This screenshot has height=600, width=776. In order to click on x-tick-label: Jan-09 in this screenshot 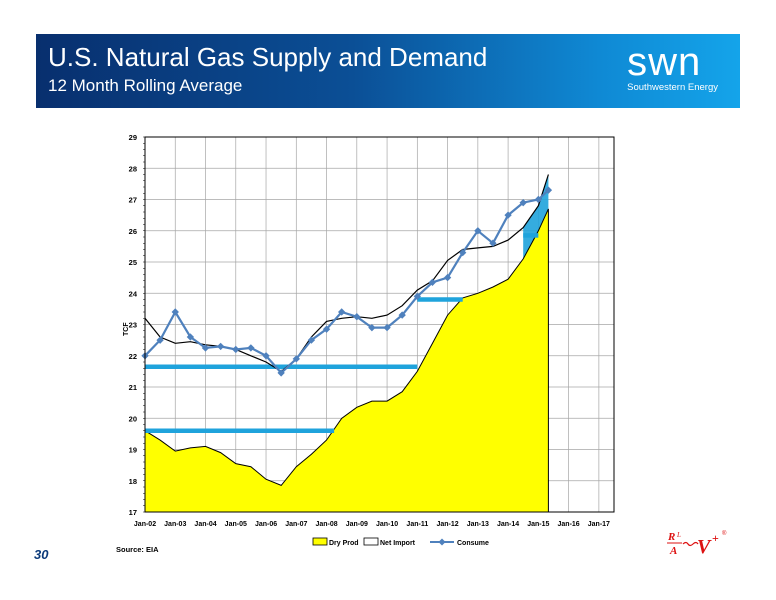, I will do `click(357, 524)`.